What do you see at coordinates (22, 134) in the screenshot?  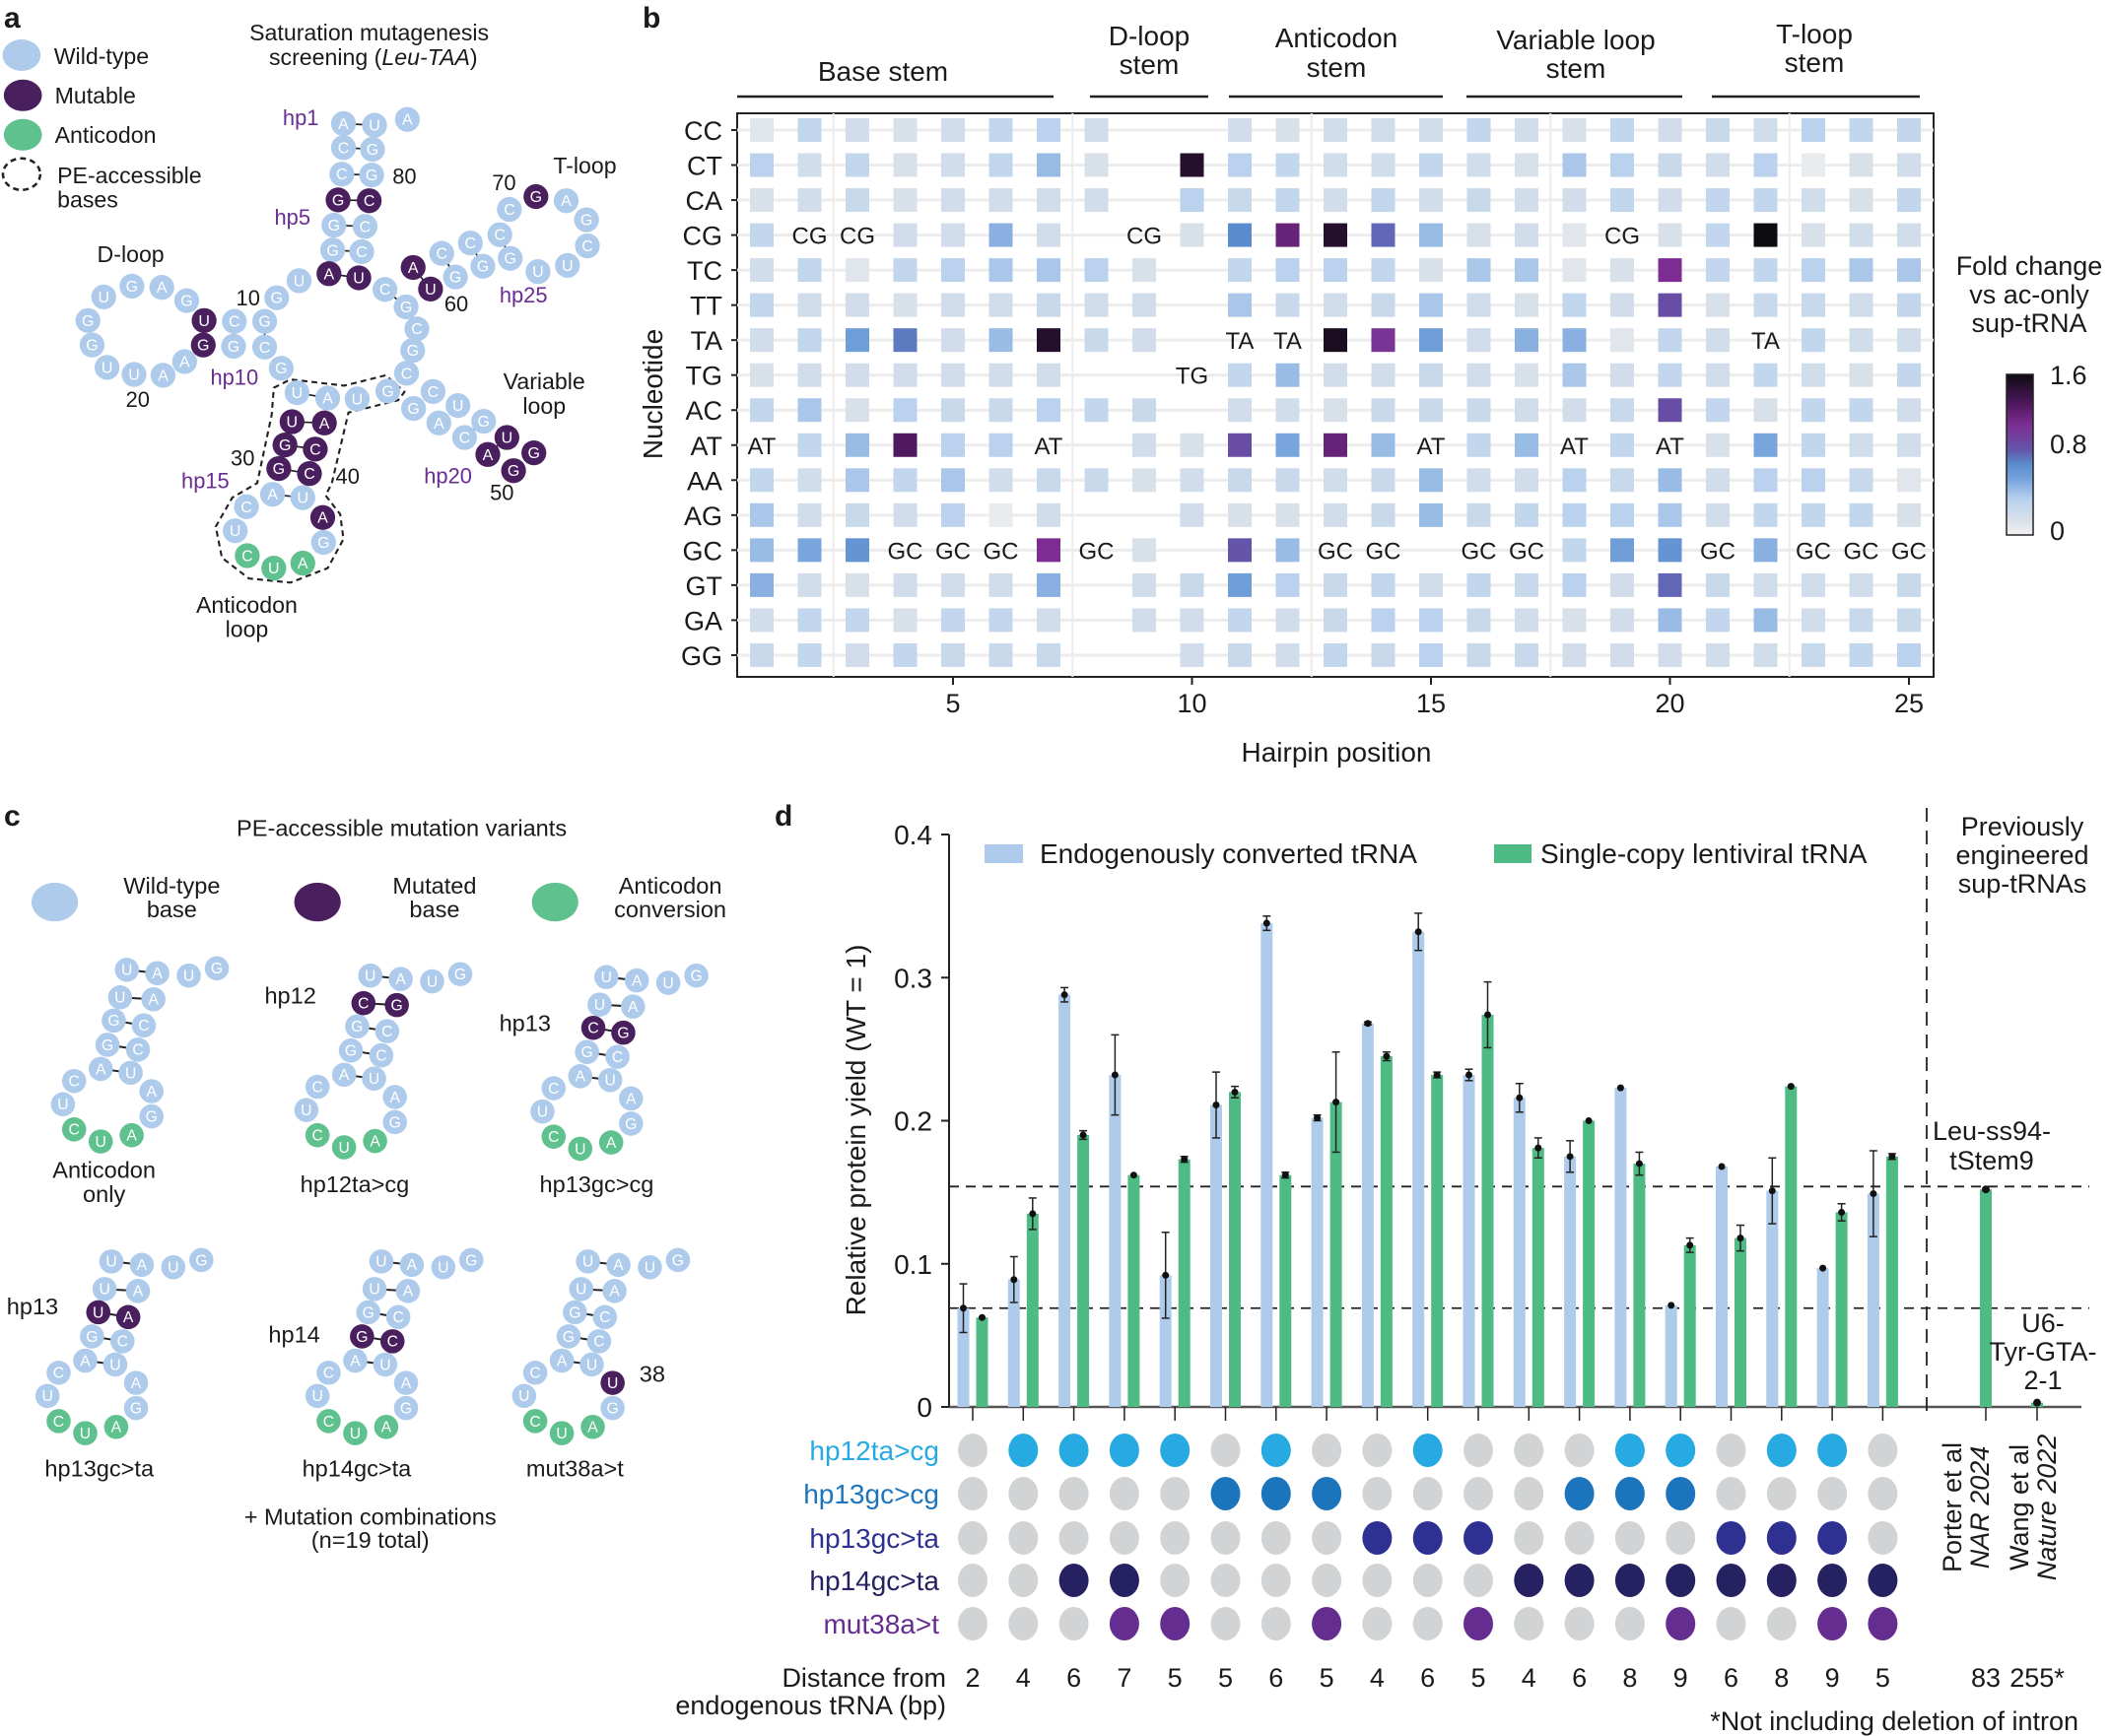 I see `legend-anticodon-swatch` at bounding box center [22, 134].